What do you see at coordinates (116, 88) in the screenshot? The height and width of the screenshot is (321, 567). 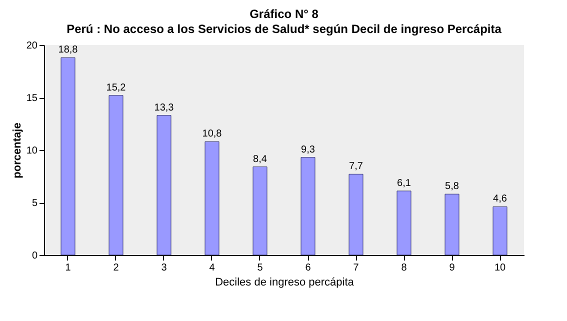 I see `data-label: 15,2` at bounding box center [116, 88].